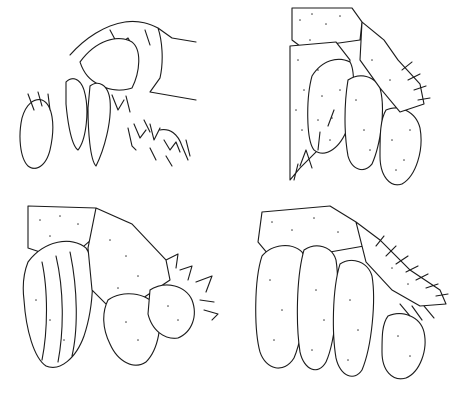 The width and height of the screenshot is (460, 403). I want to click on spine-tips, so click(314, 145).